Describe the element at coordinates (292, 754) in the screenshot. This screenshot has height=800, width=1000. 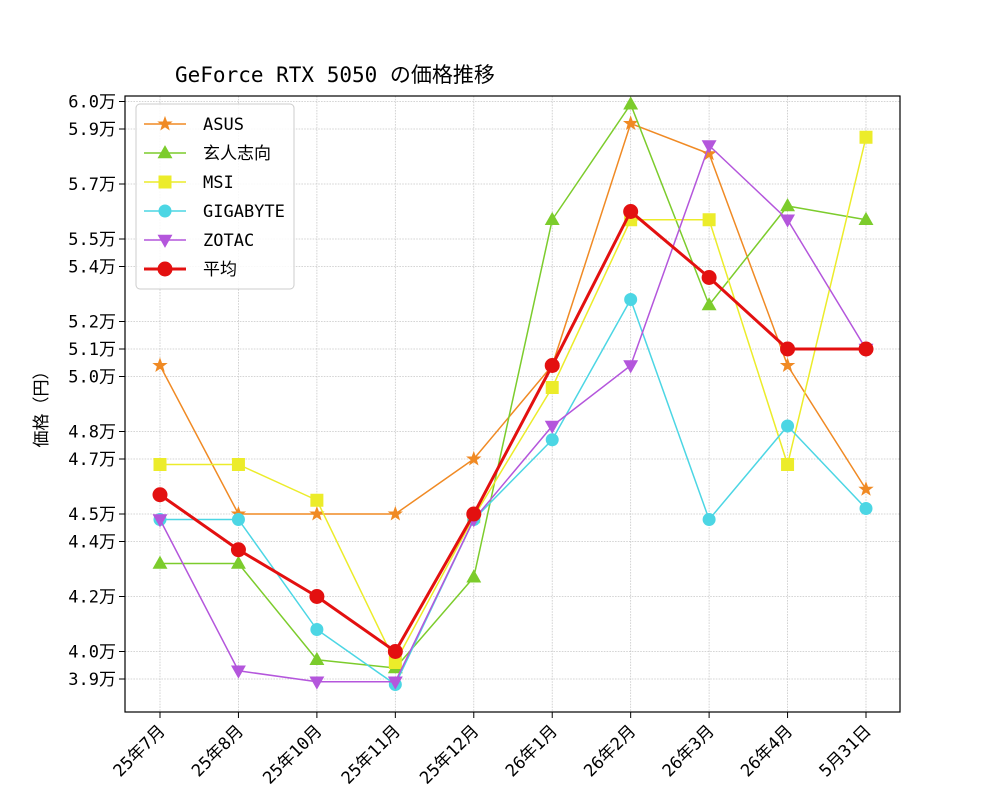
I see `x-tick-label: 25年10月` at that location.